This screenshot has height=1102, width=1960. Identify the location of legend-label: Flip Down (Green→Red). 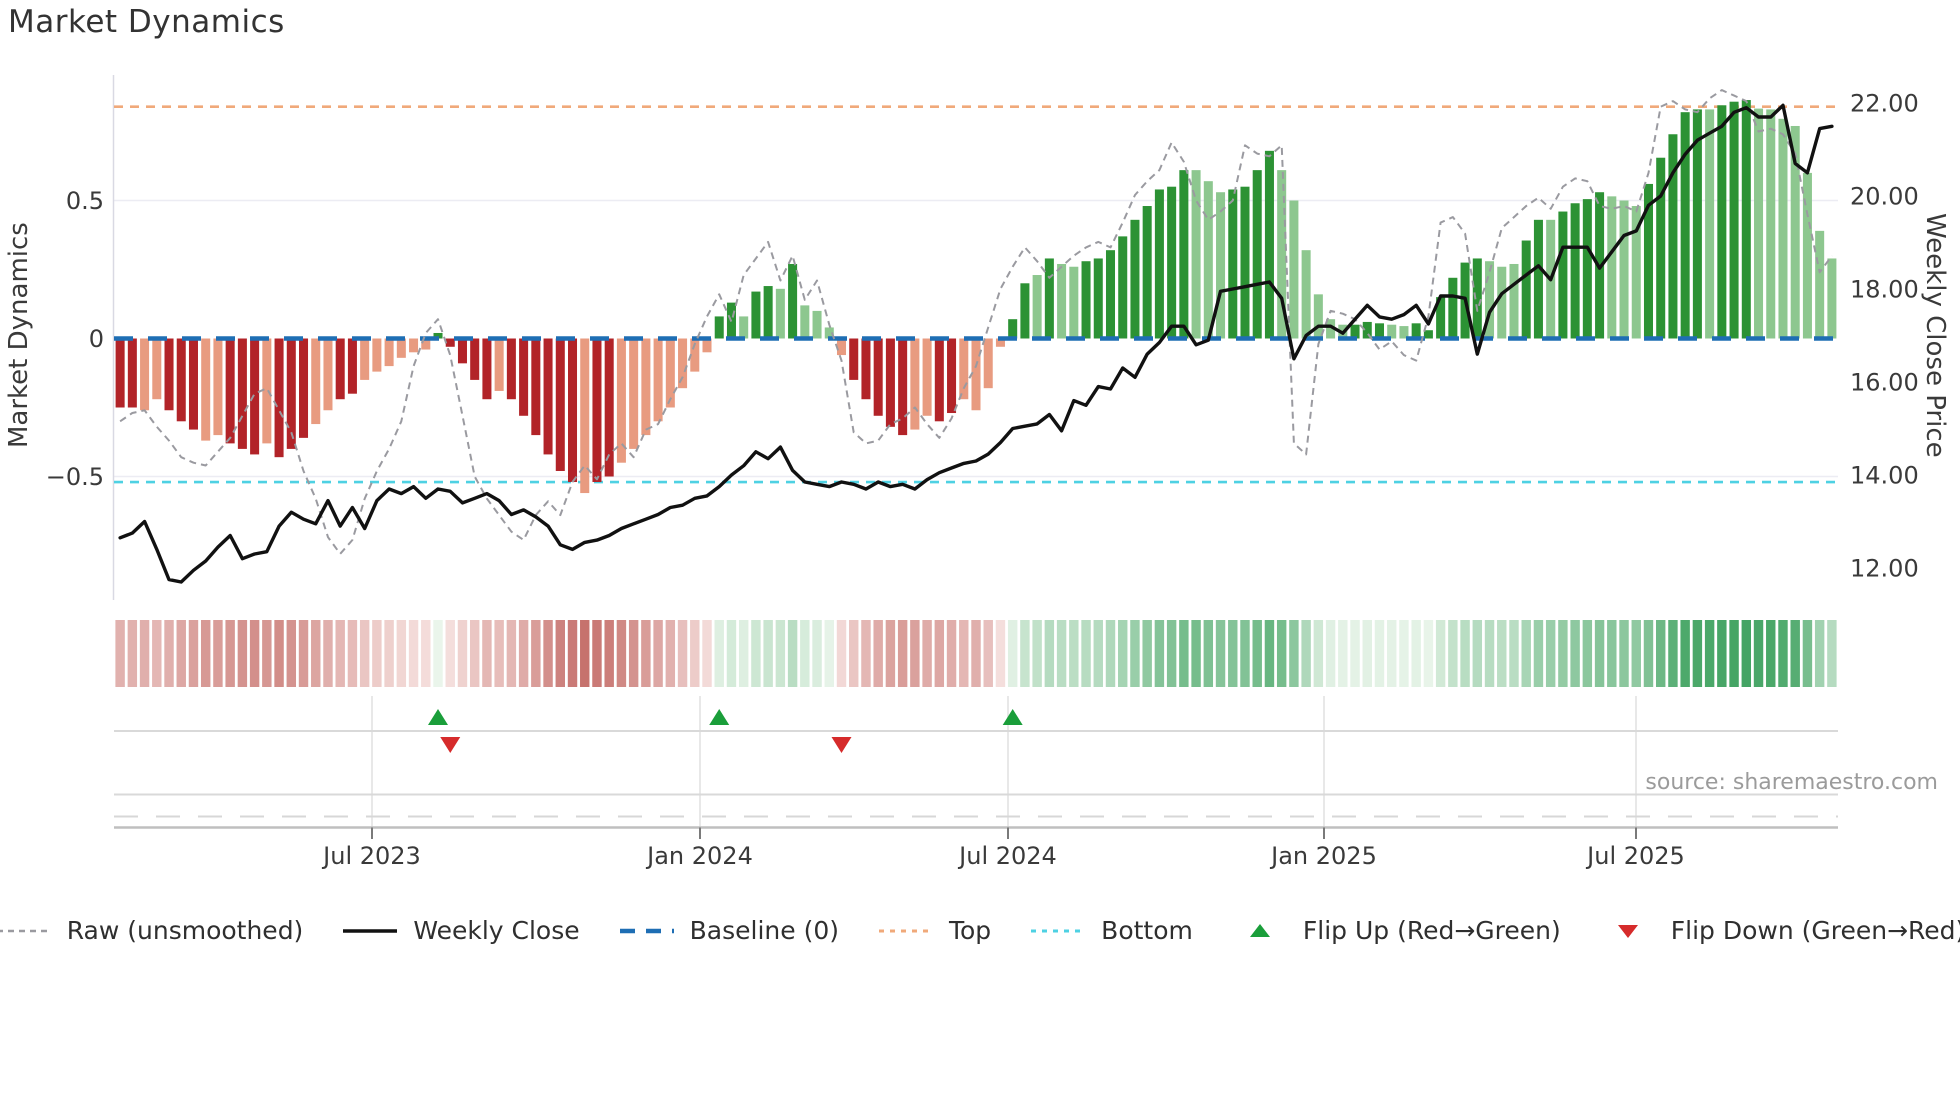
(1815, 930).